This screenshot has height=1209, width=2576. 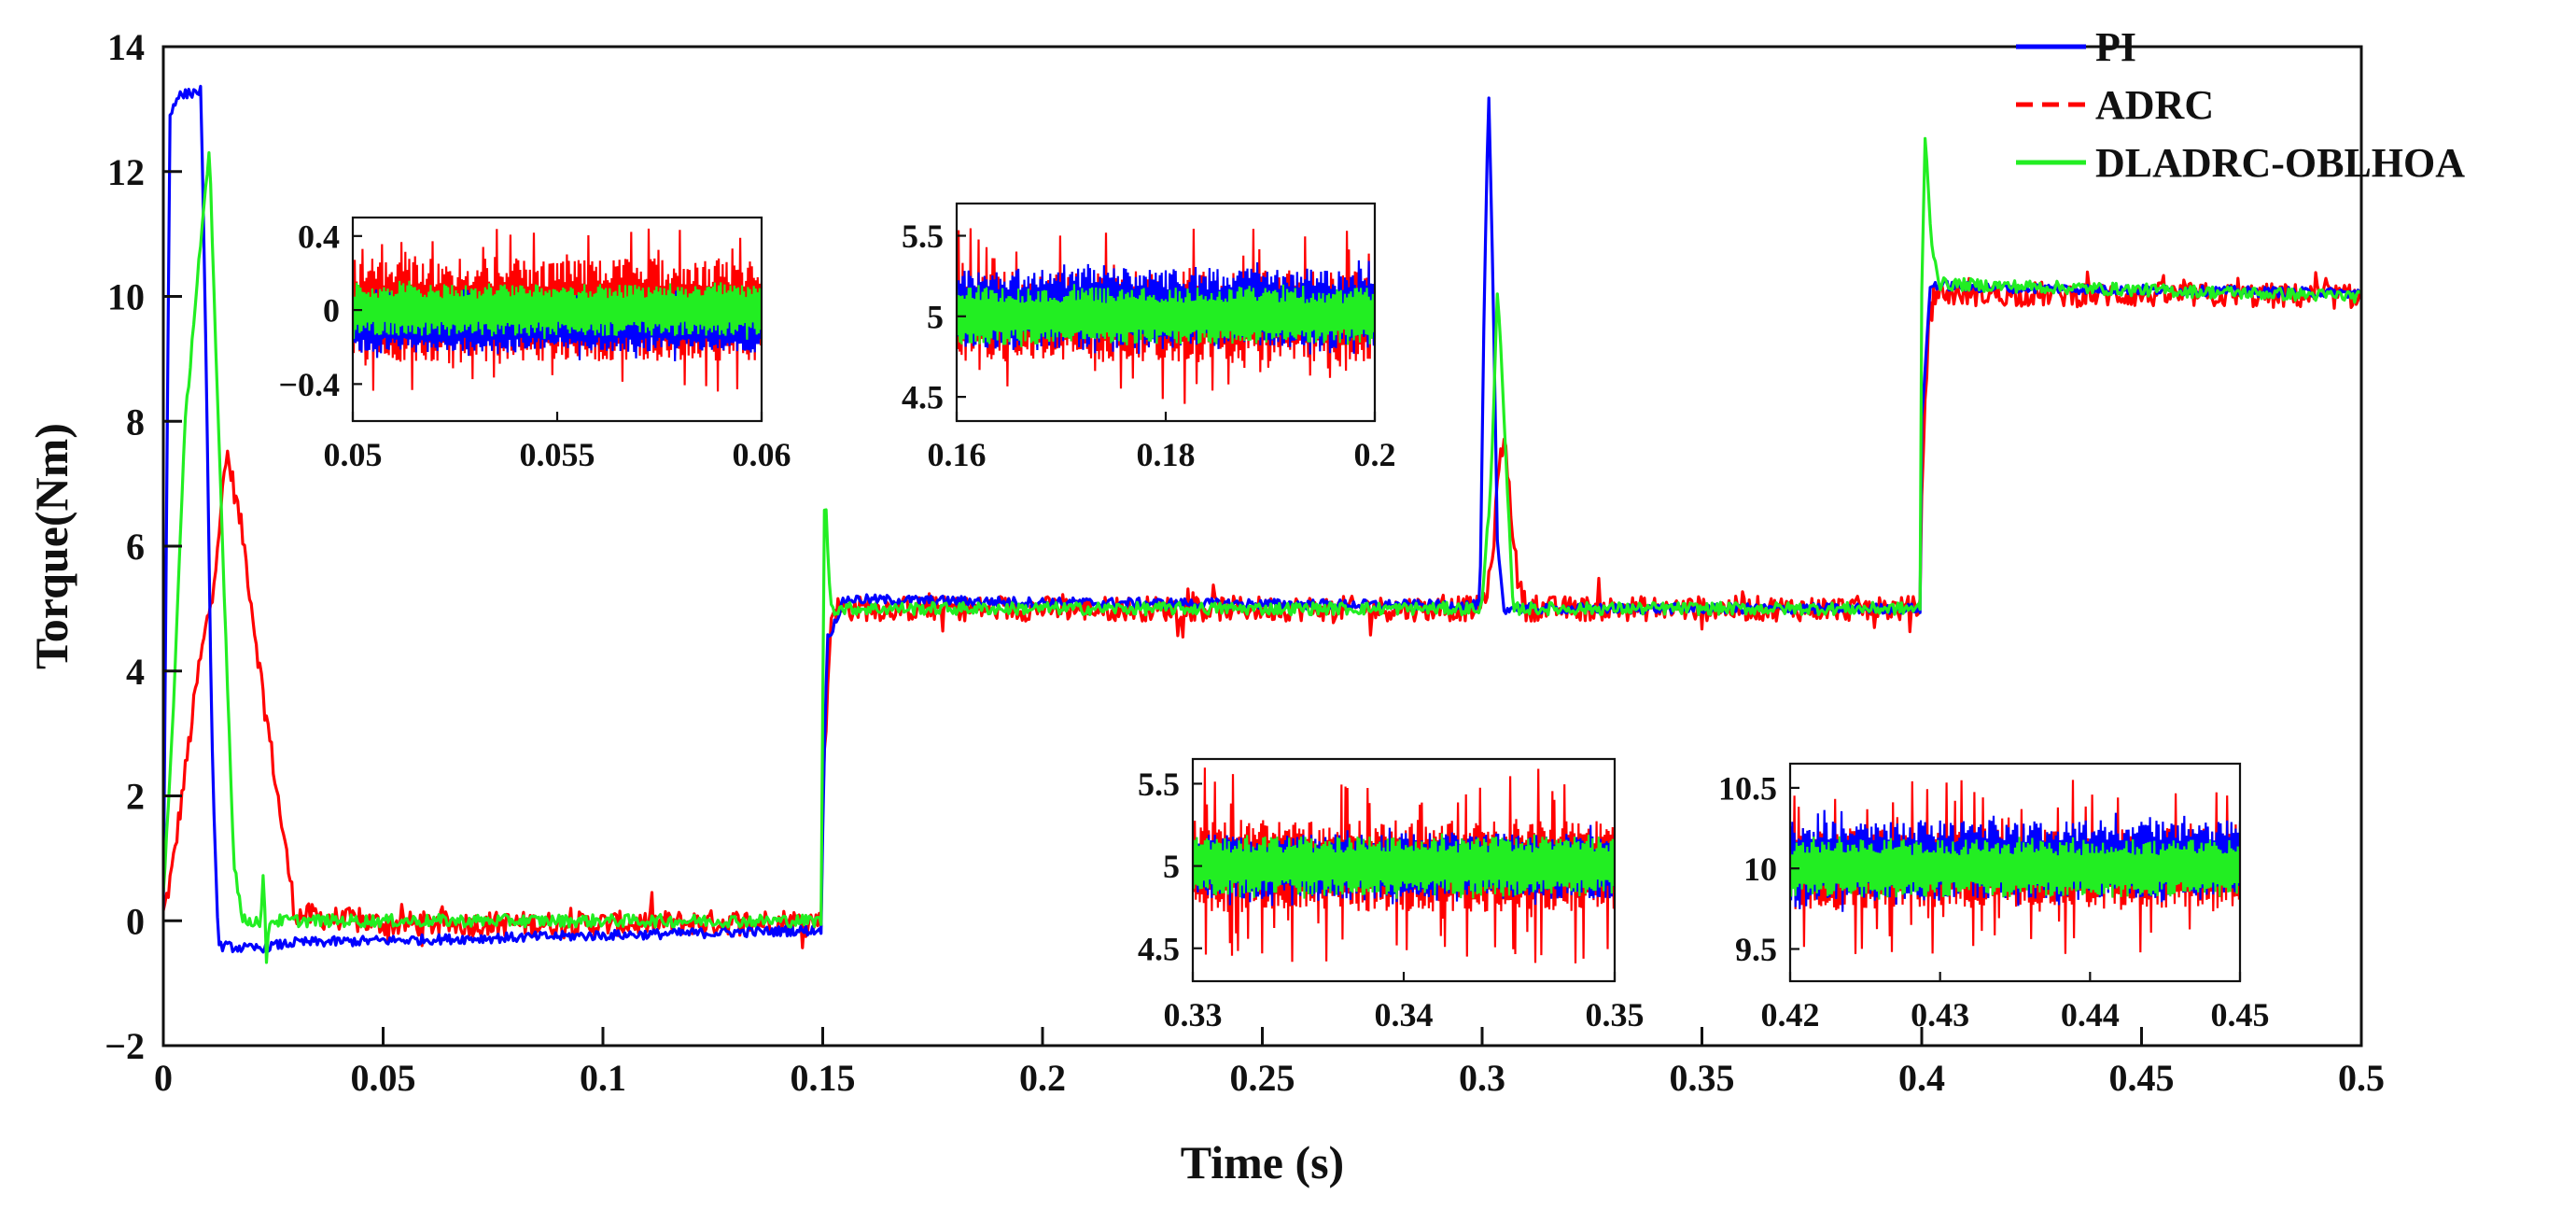 I want to click on main-xtick-label: 0.2, so click(x=1042, y=1078).